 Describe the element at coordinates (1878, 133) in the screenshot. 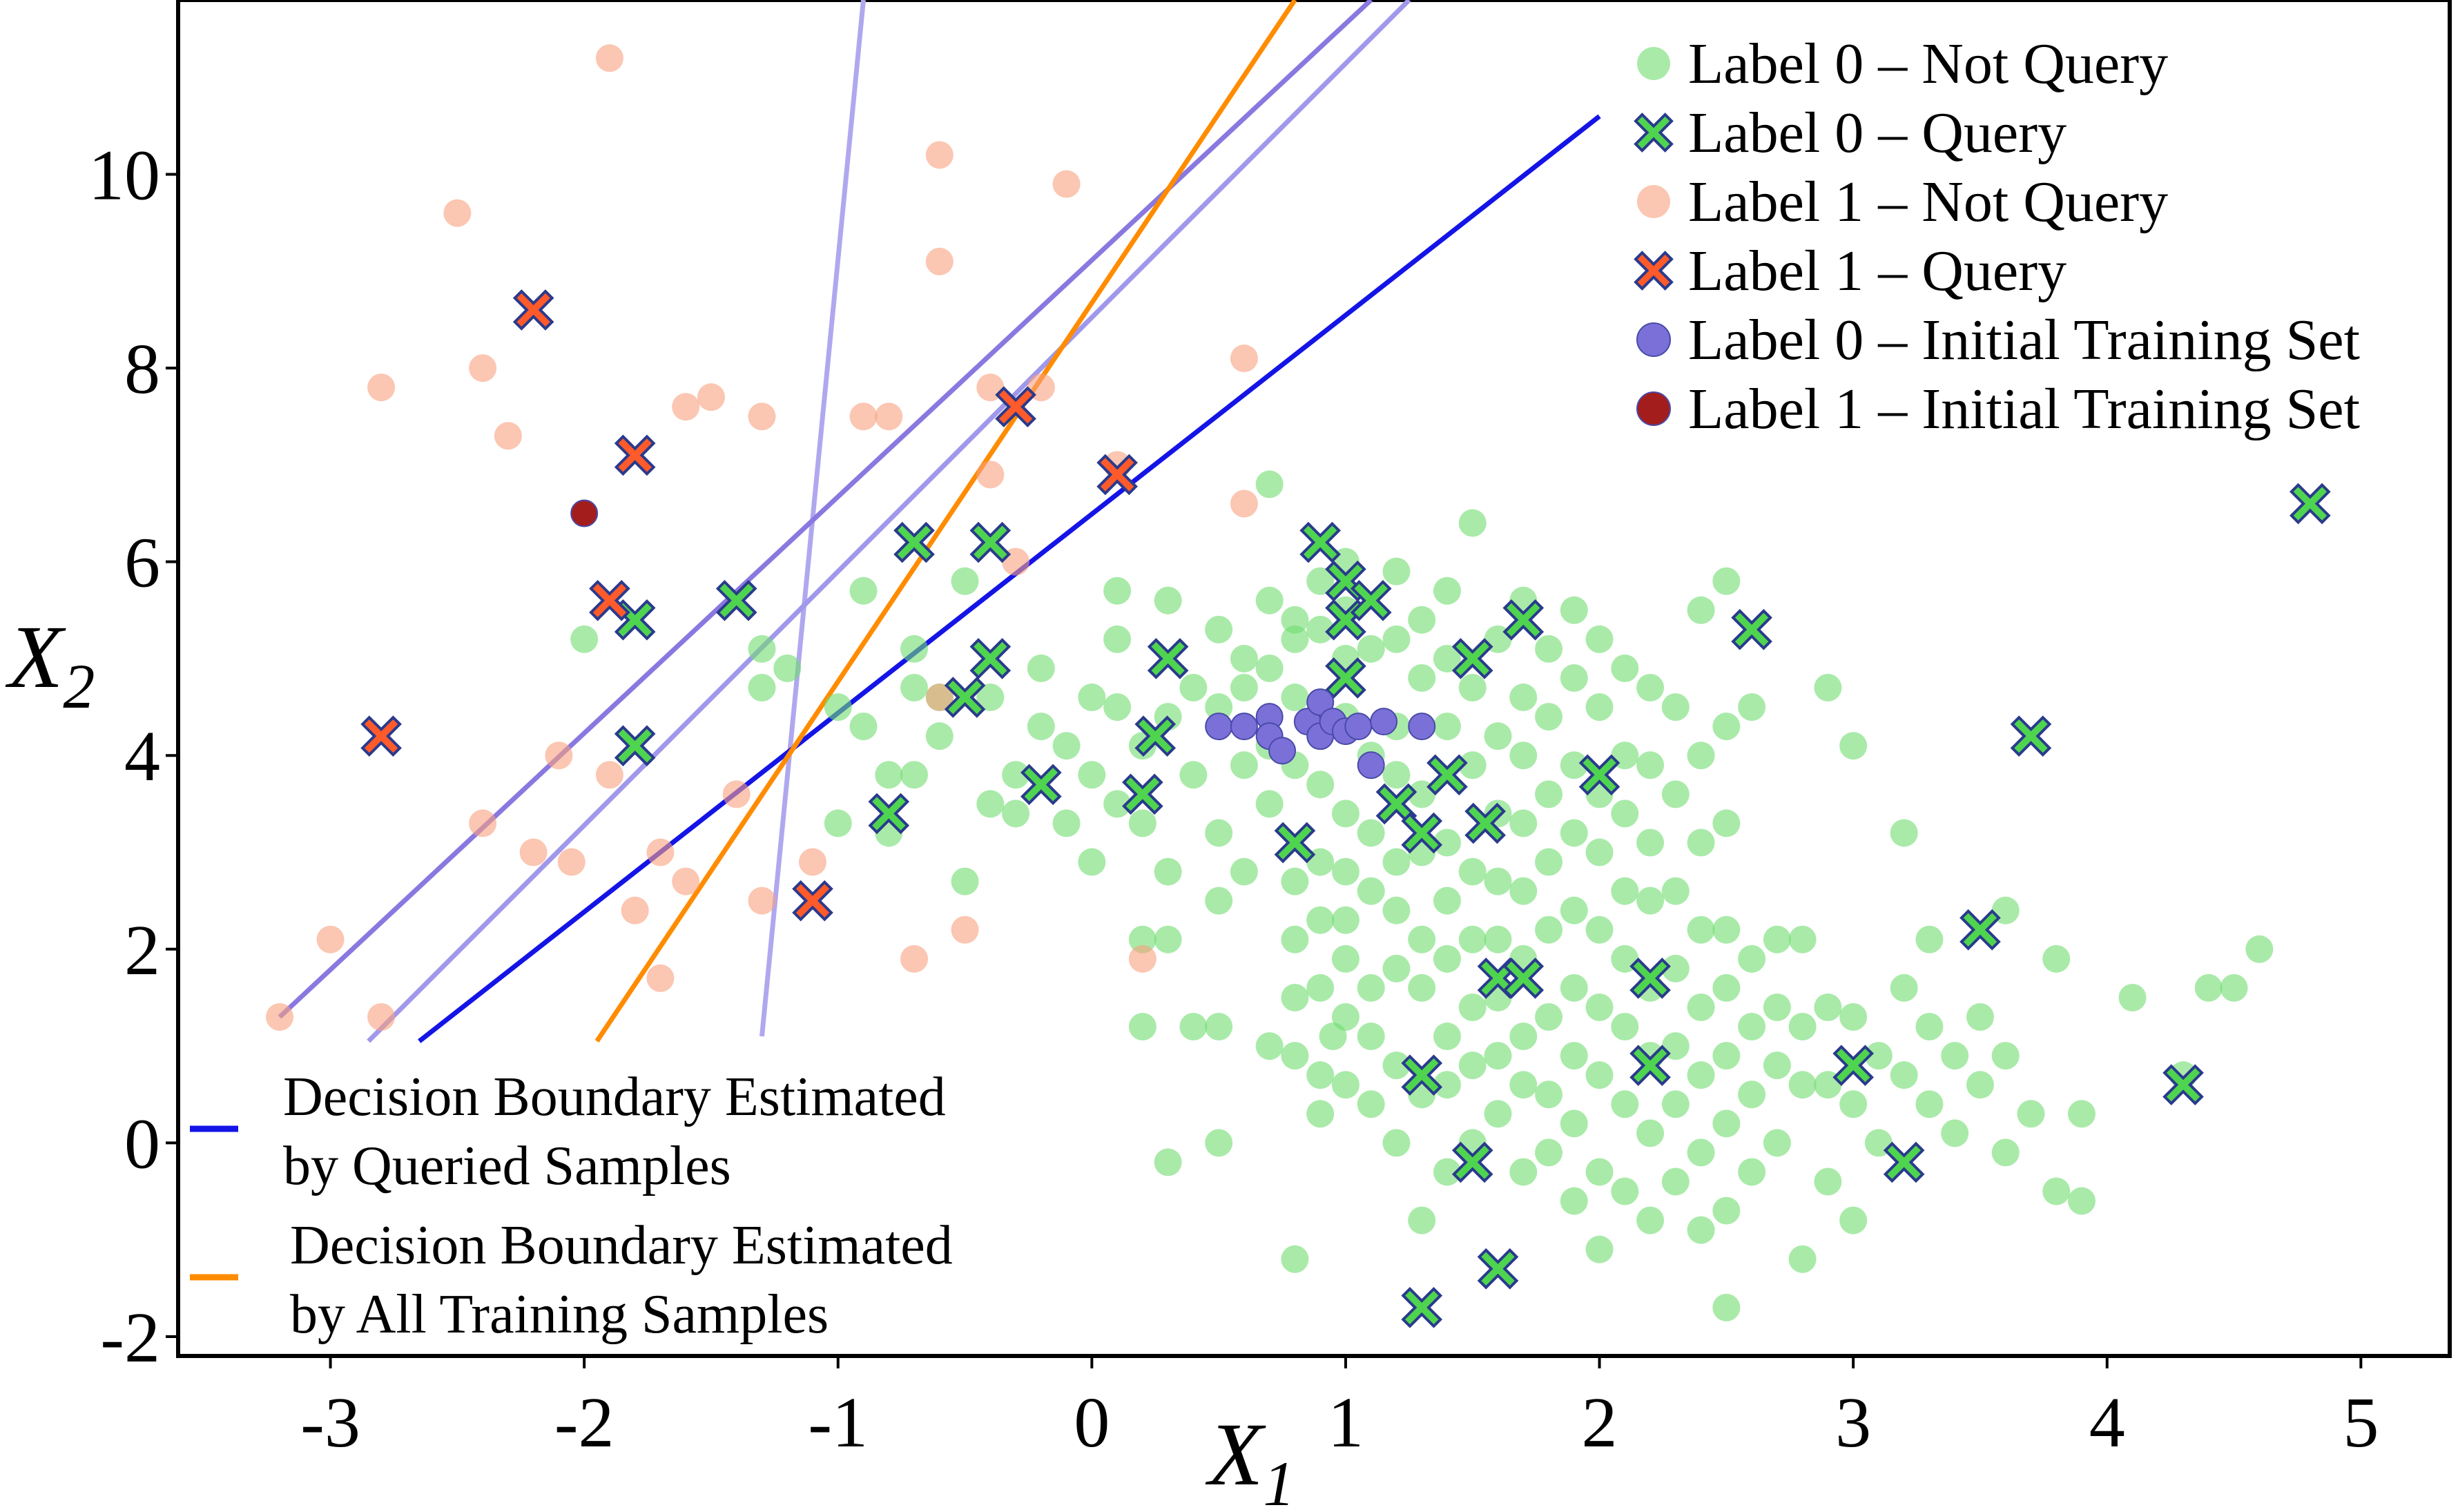

I see `legend-label: Label 0 – Query` at that location.